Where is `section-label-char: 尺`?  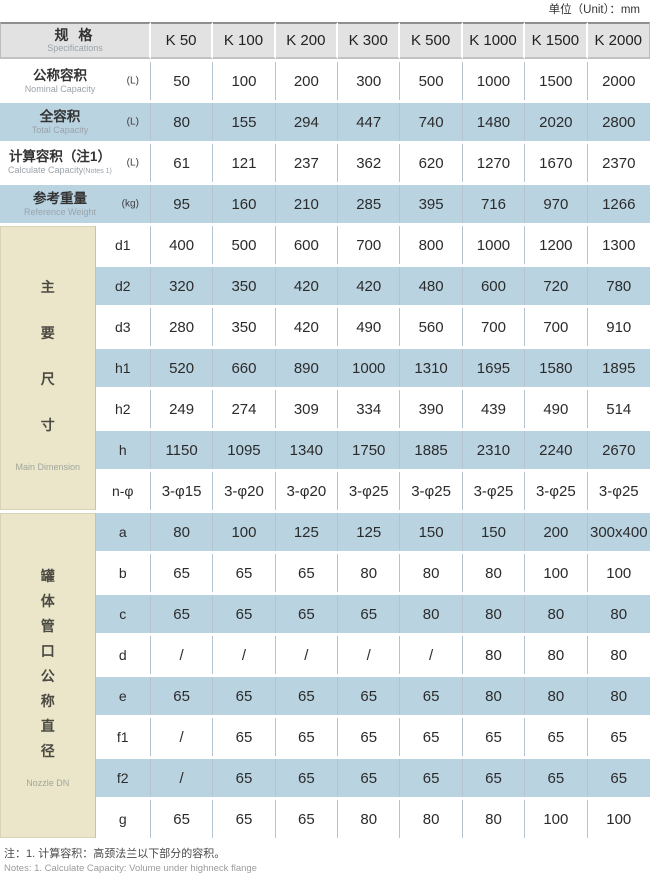
section-label-char: 尺 is located at coordinates (47, 379).